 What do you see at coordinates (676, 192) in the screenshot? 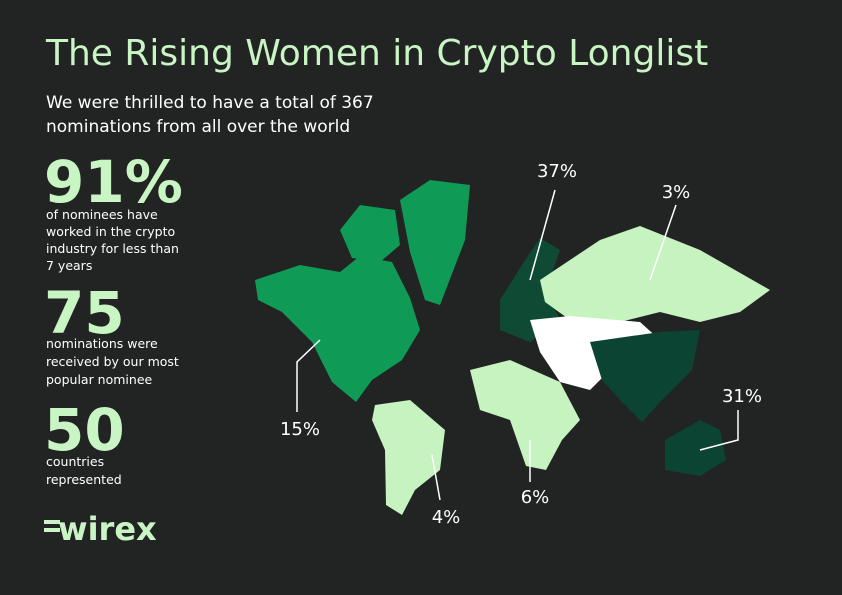
I see `region-label: 3%` at bounding box center [676, 192].